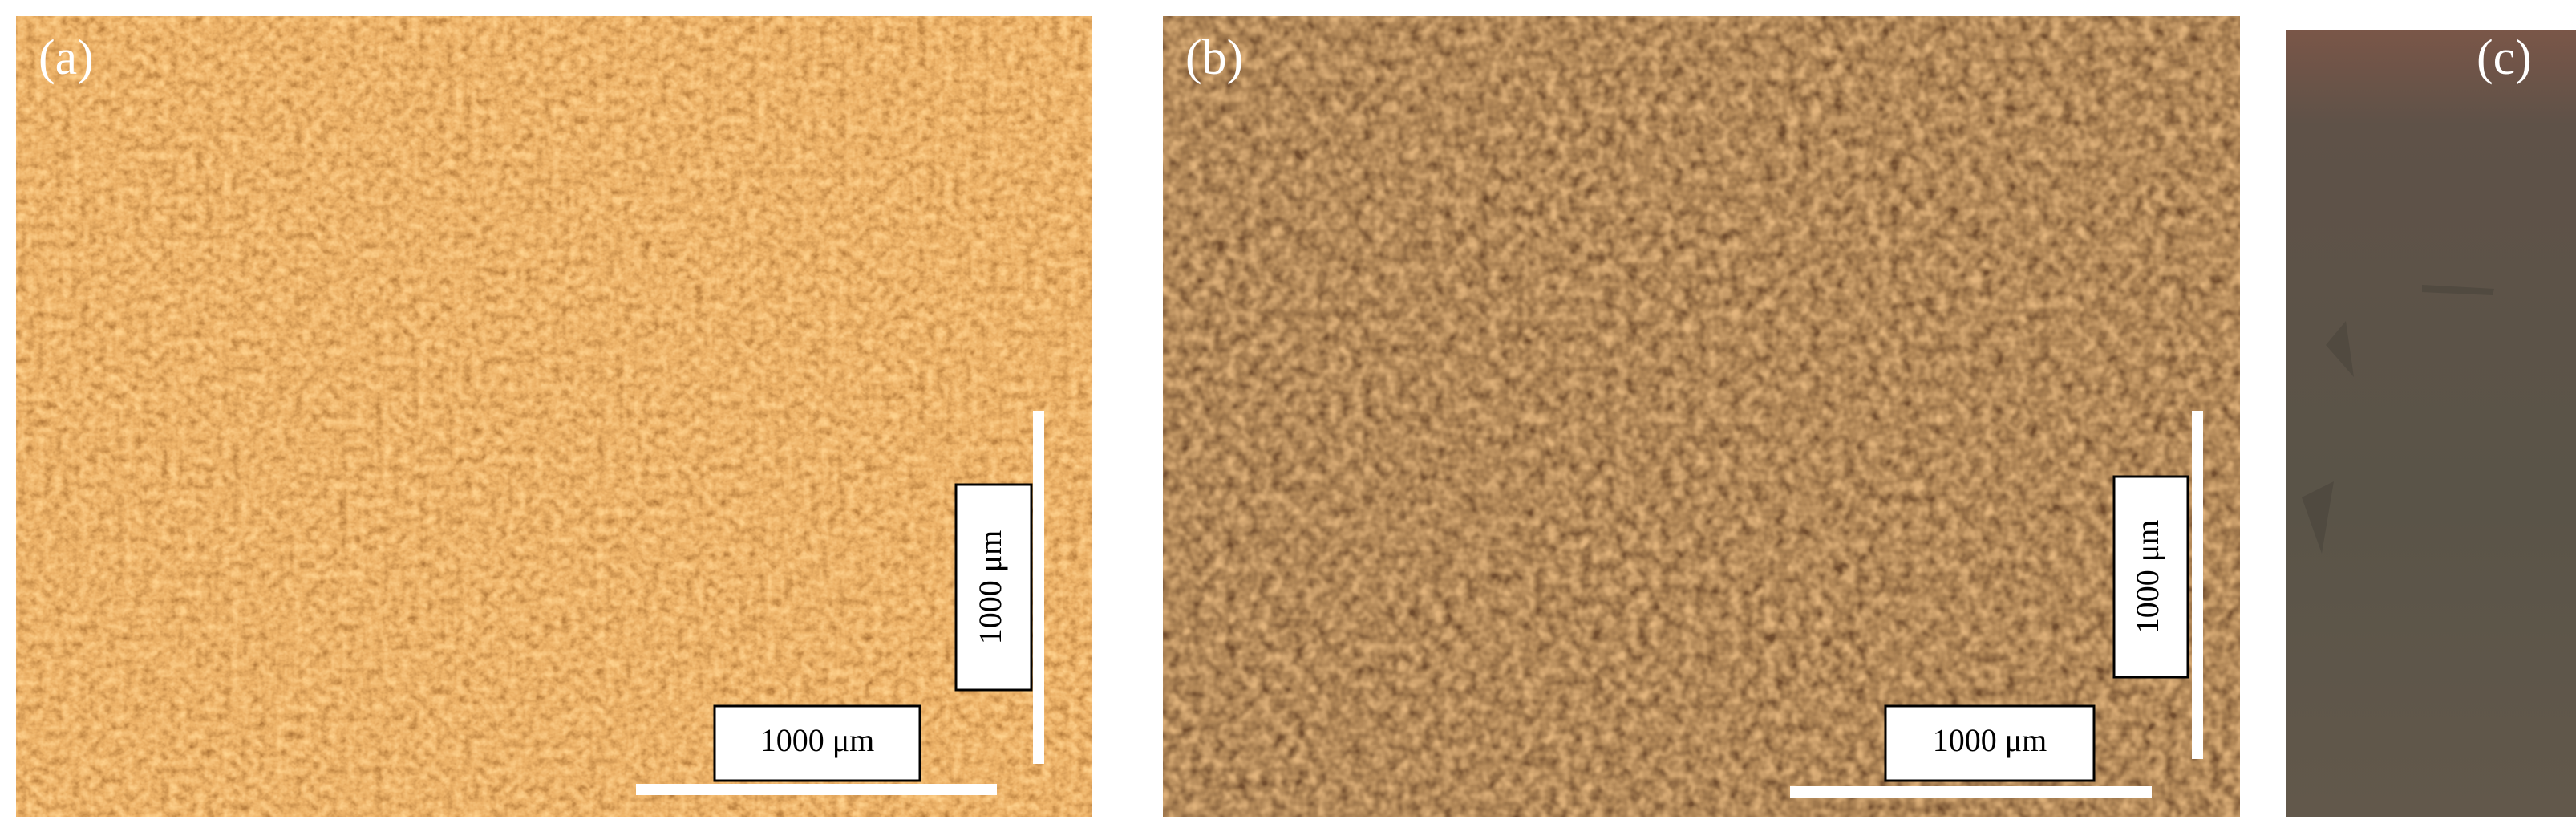 This screenshot has width=2576, height=832. I want to click on panel-label: (b), so click(1214, 57).